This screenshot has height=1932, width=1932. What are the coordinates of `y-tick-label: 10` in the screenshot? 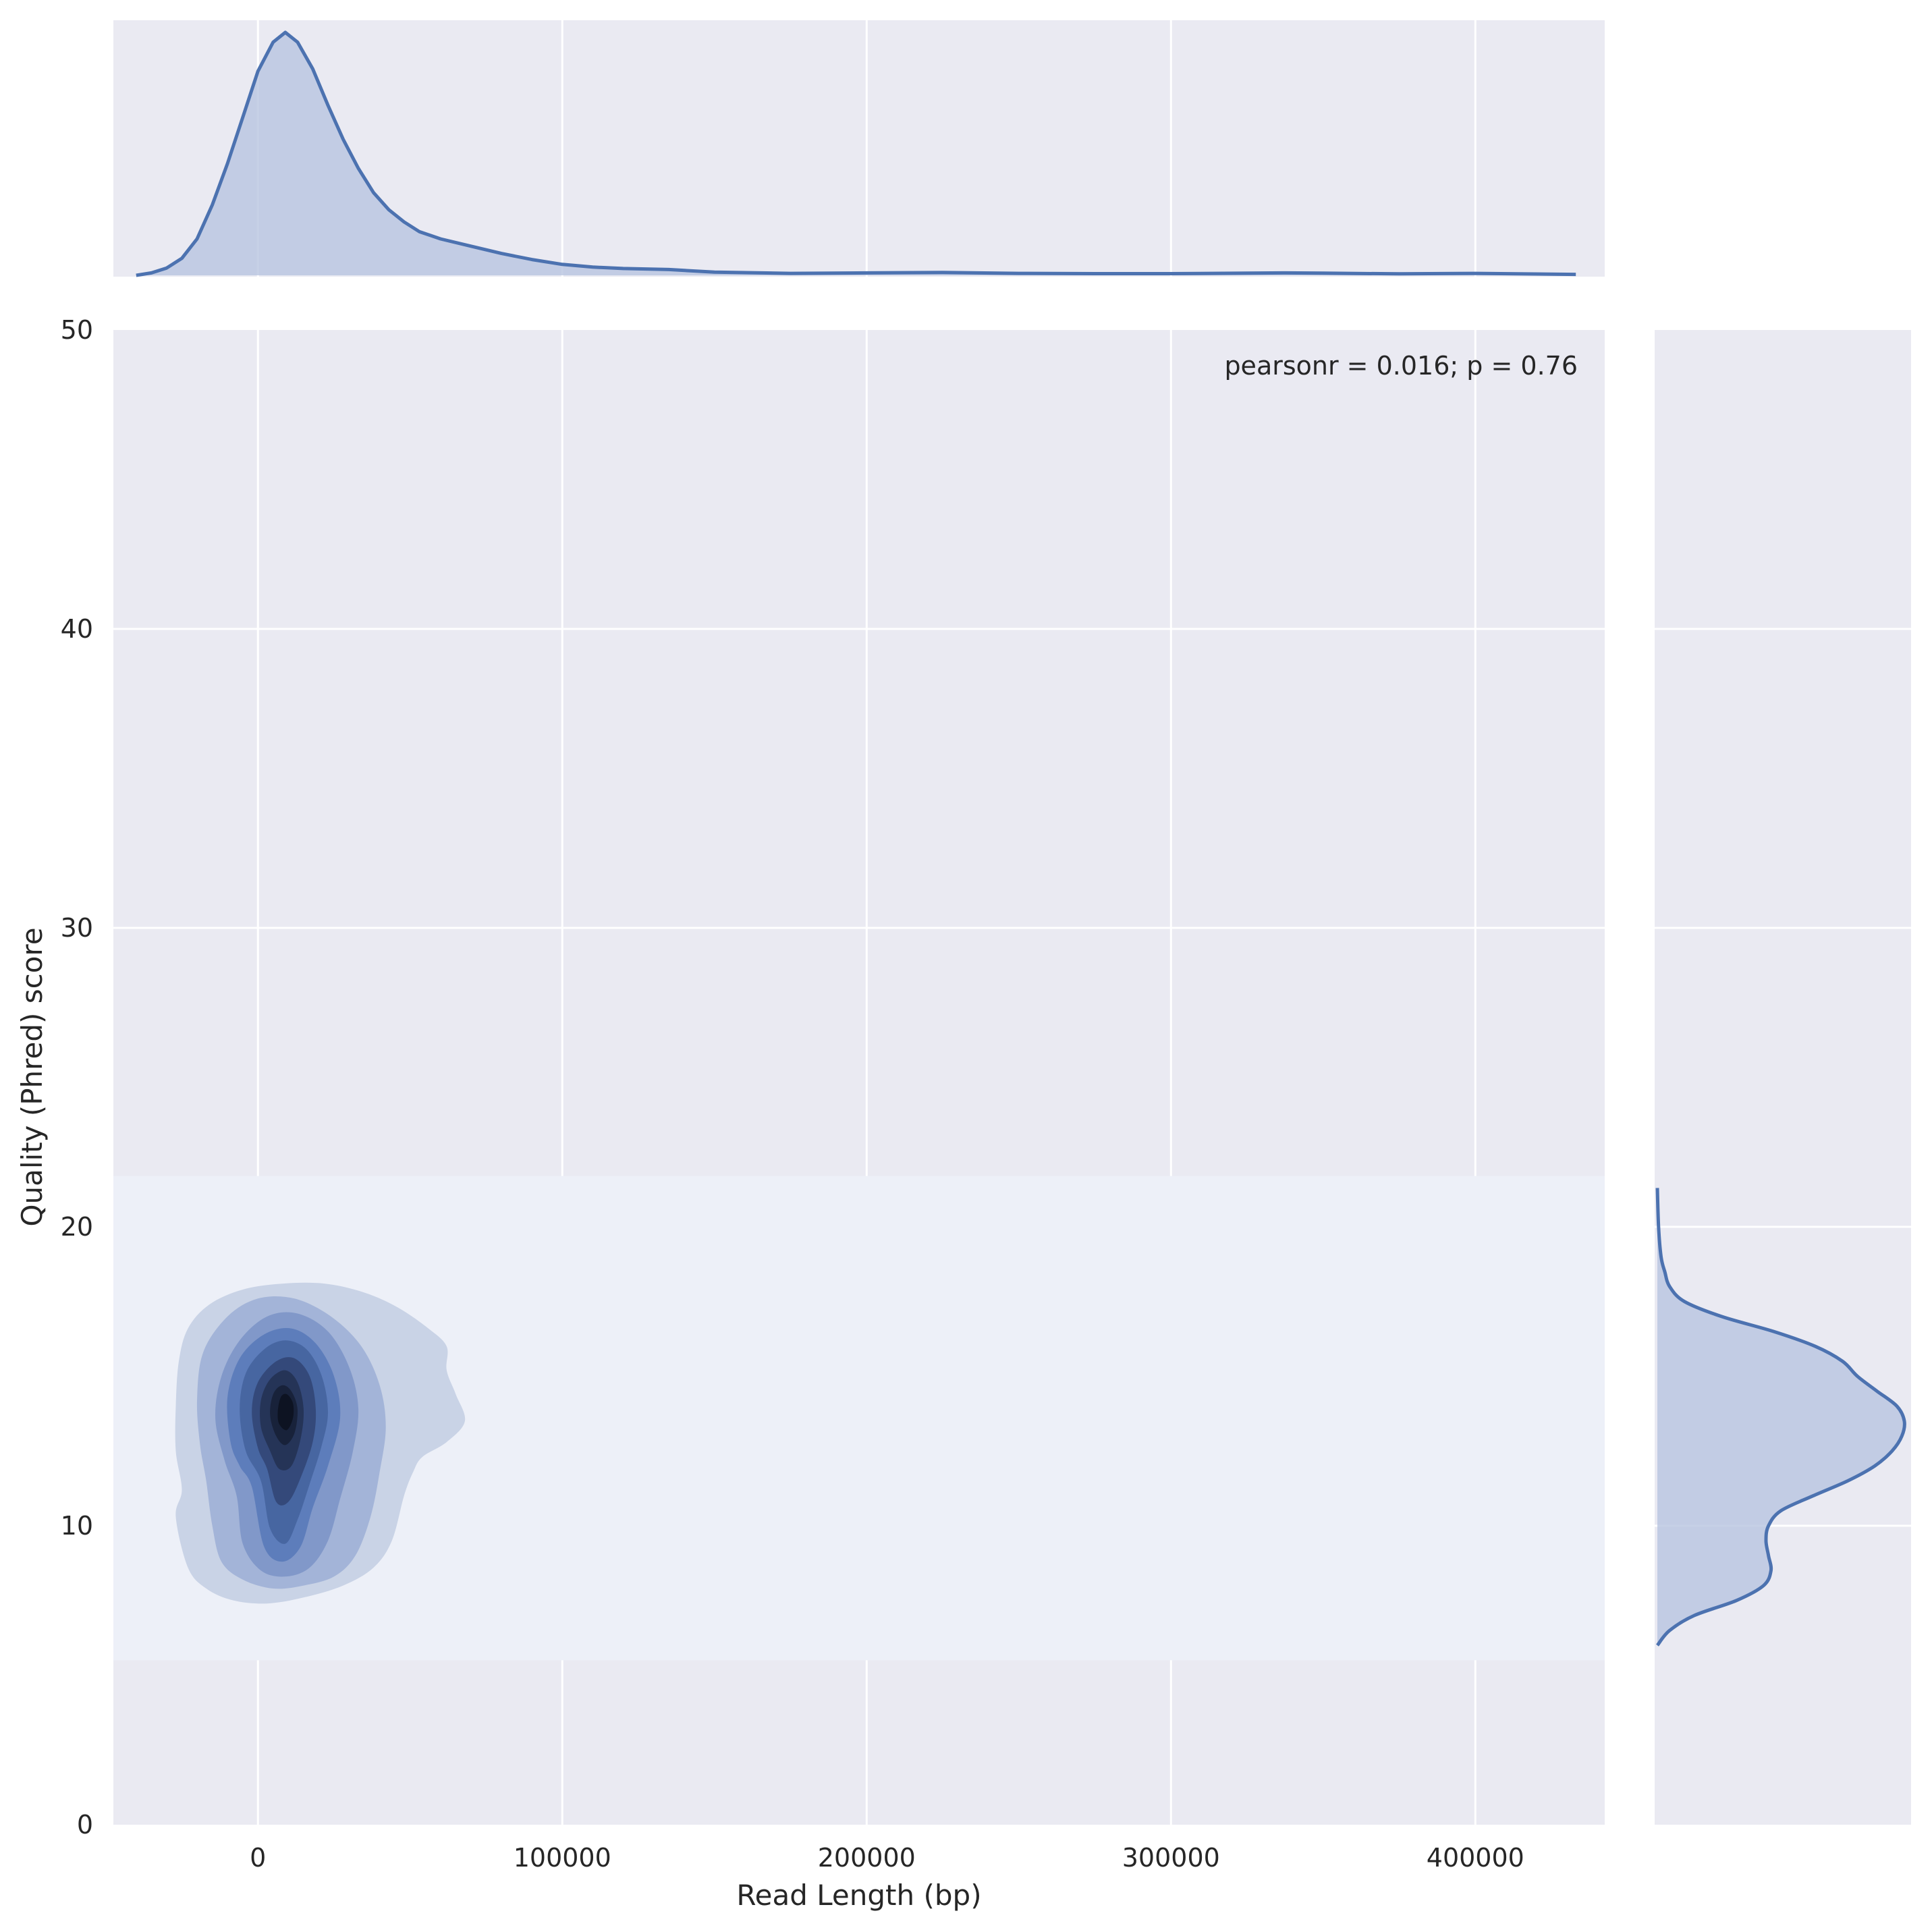 It's located at (77, 1526).